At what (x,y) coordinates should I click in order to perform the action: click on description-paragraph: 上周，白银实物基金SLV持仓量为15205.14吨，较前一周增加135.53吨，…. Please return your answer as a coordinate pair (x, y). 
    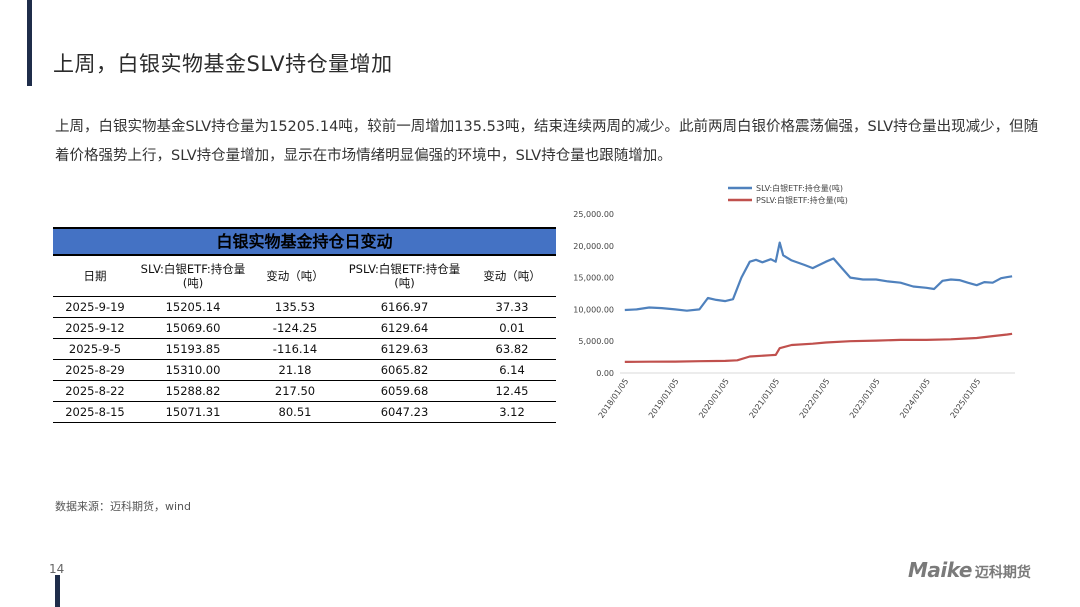
    Looking at the image, I should click on (547, 141).